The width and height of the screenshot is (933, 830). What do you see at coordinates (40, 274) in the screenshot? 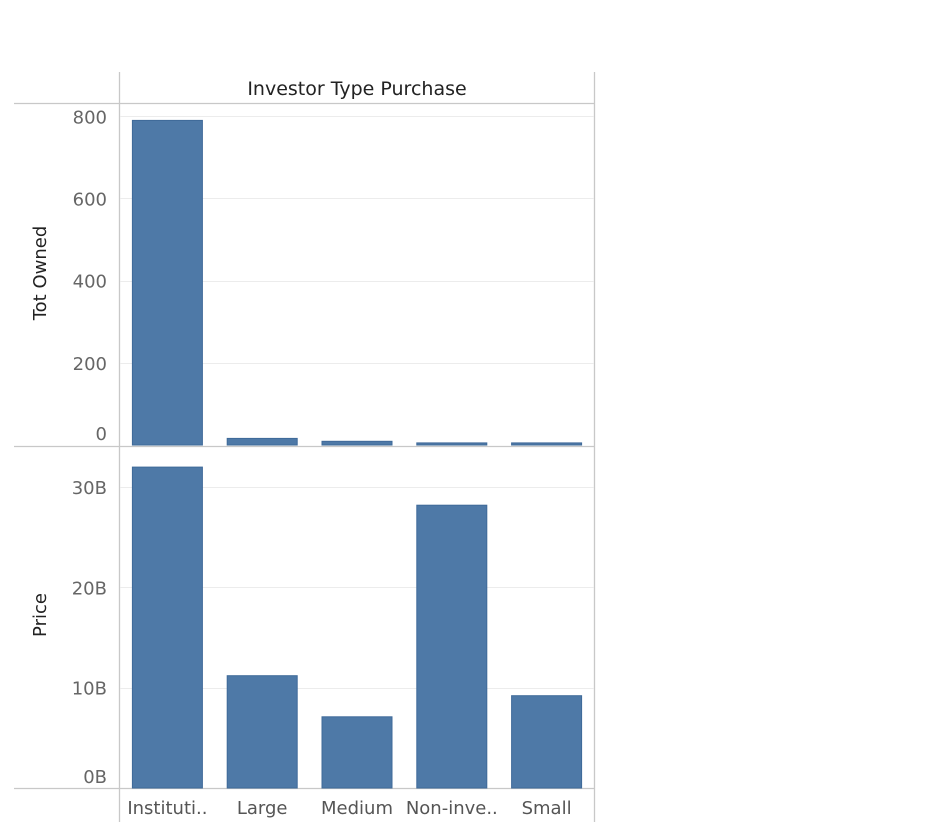
I see `y-axis-title: Tot Owned` at bounding box center [40, 274].